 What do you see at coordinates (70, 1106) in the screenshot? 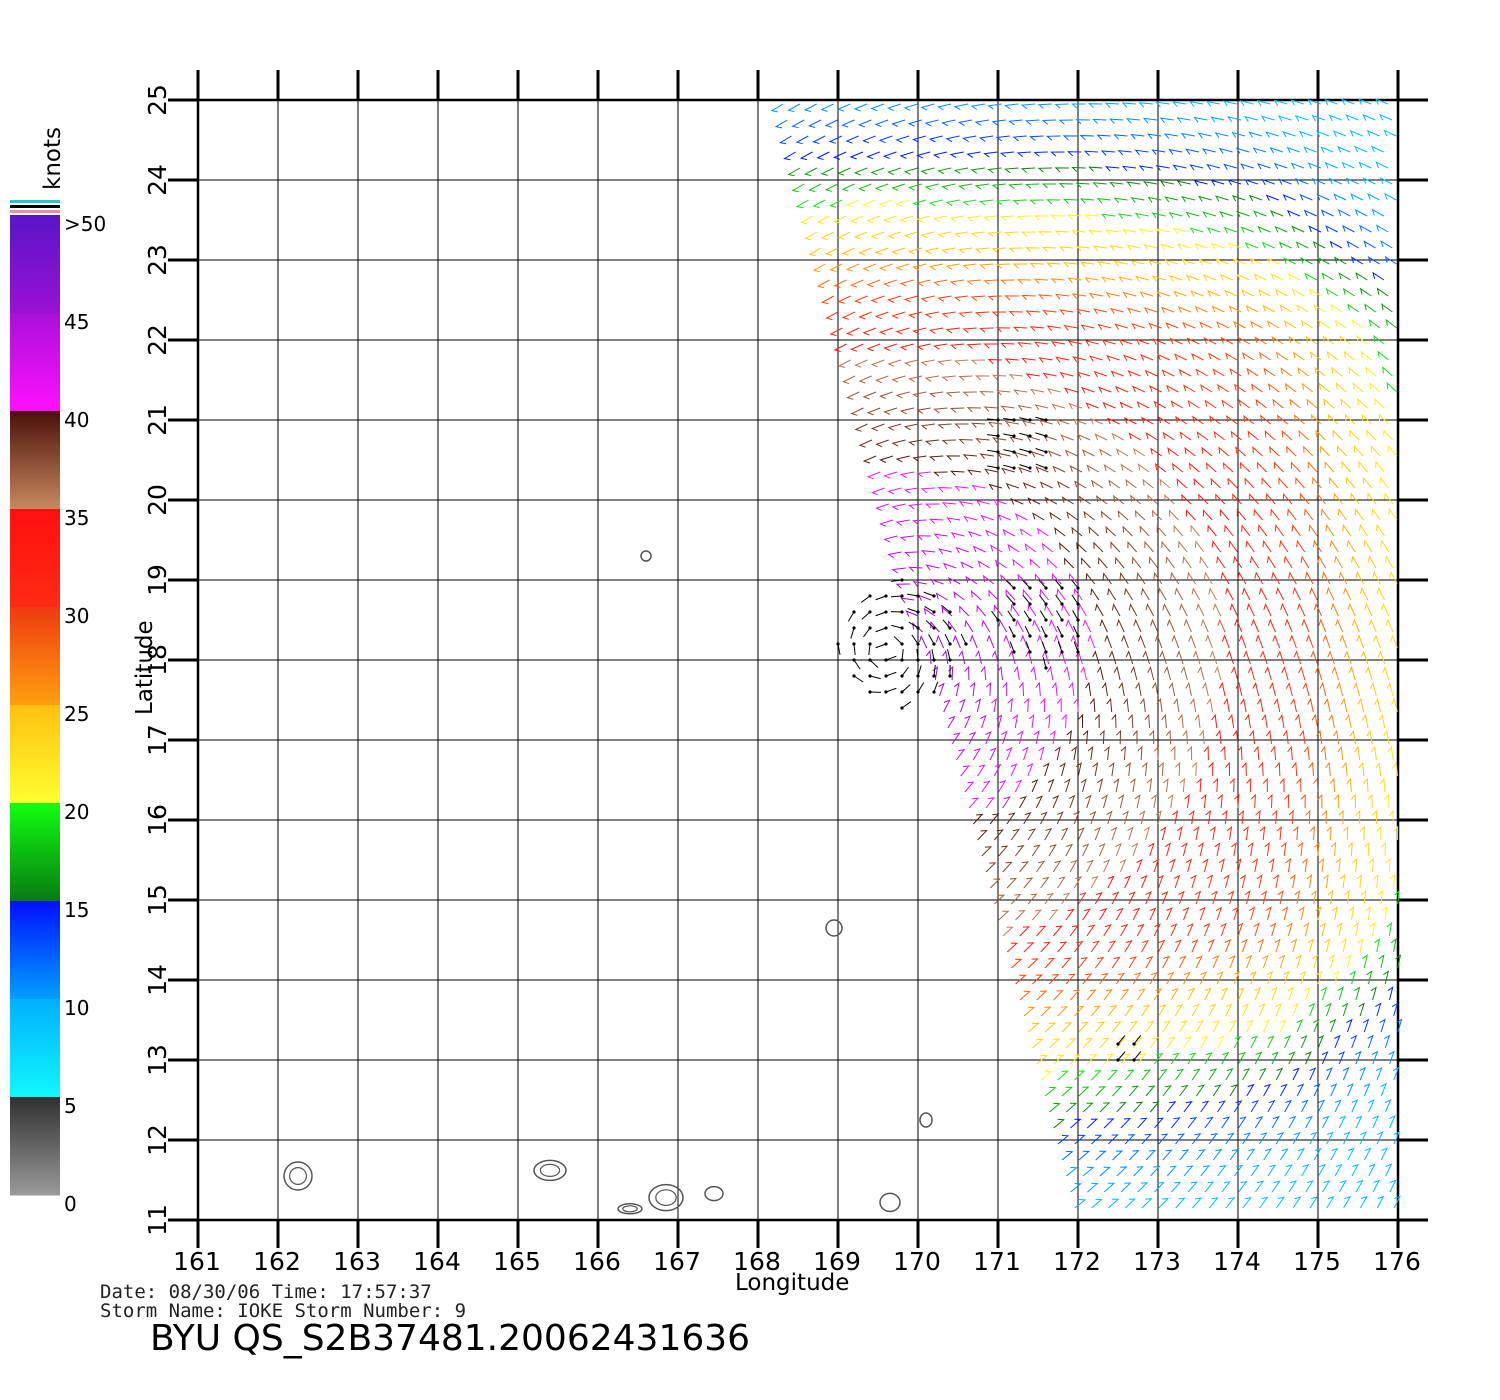
I see `legend-tick-label: 5` at bounding box center [70, 1106].